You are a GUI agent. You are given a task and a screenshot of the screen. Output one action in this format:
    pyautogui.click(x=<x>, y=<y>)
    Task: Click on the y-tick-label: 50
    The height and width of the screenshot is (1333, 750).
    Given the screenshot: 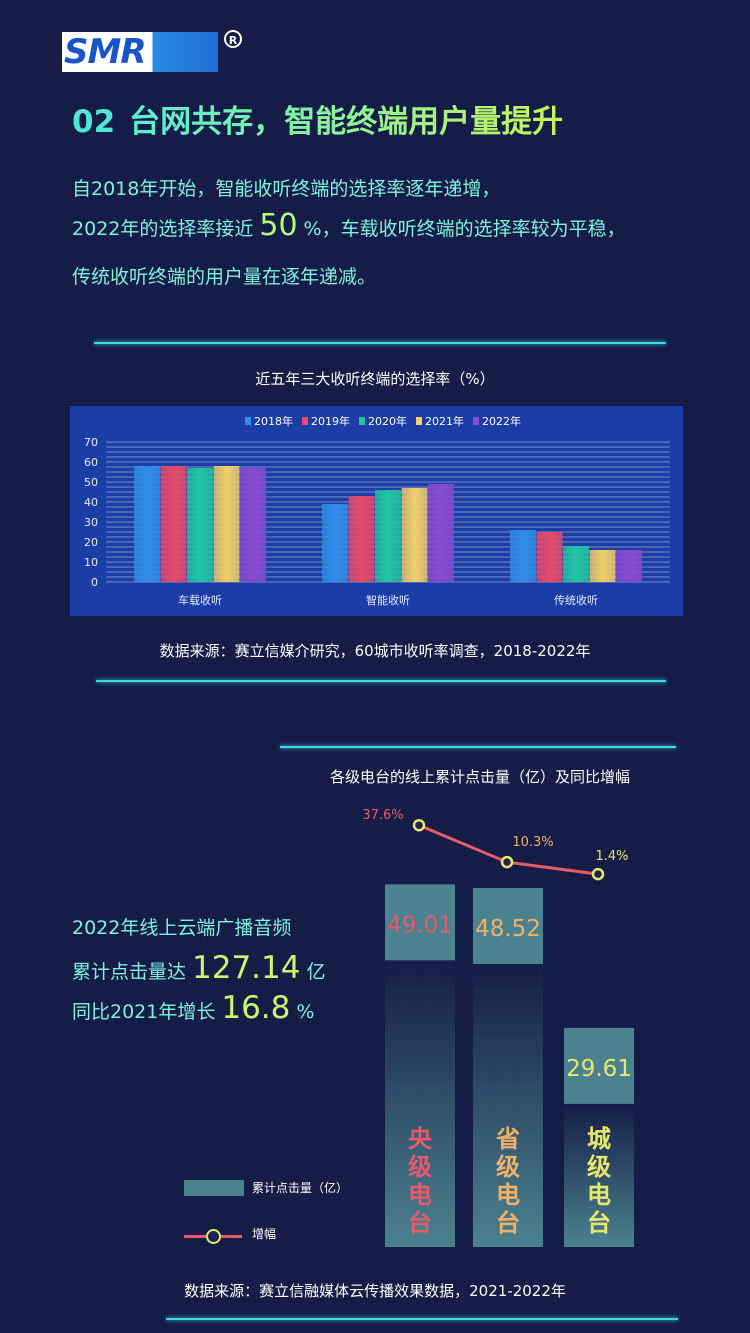 What is the action you would take?
    pyautogui.click(x=91, y=482)
    